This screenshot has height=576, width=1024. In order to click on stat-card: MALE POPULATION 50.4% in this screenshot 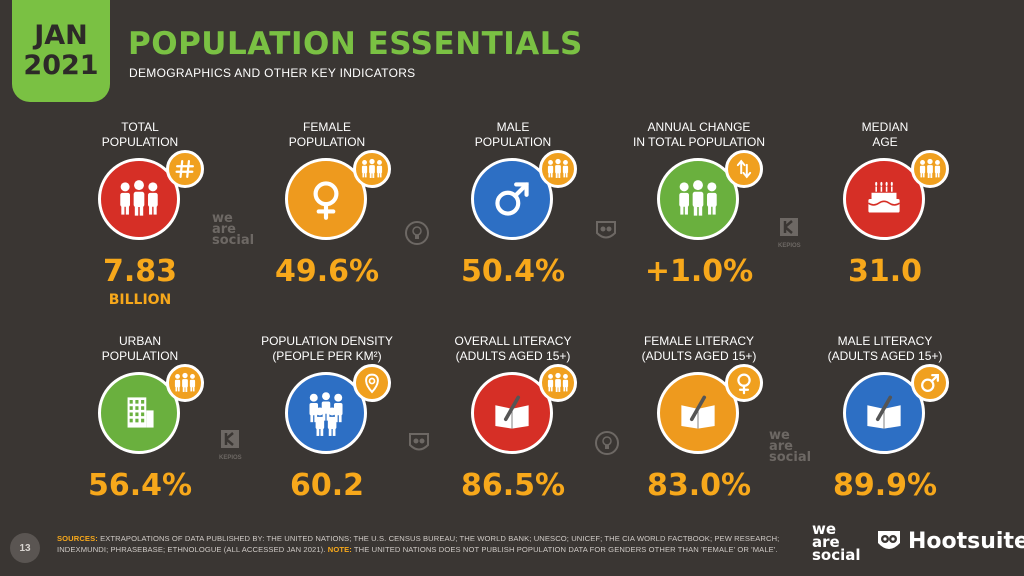, I will do `click(513, 203)`.